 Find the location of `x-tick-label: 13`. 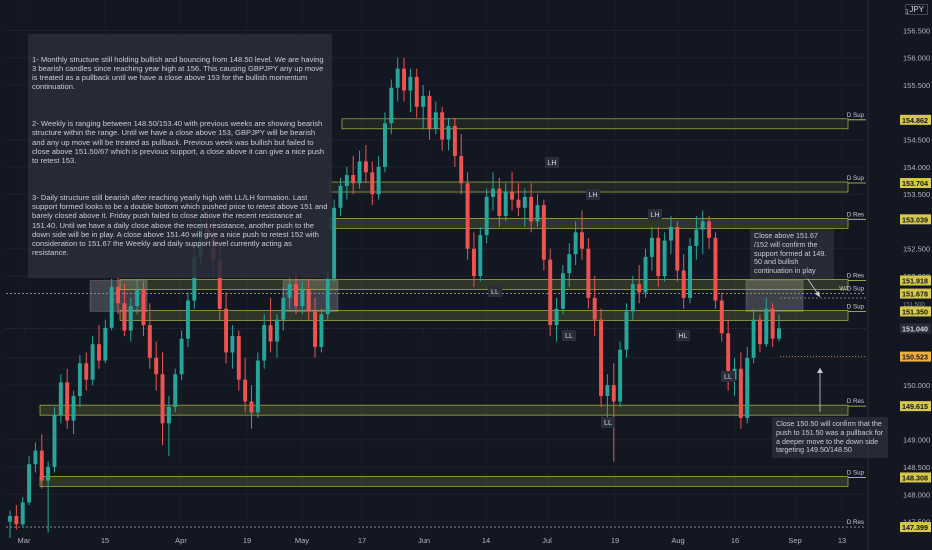

x-tick-label: 13 is located at coordinates (842, 540).